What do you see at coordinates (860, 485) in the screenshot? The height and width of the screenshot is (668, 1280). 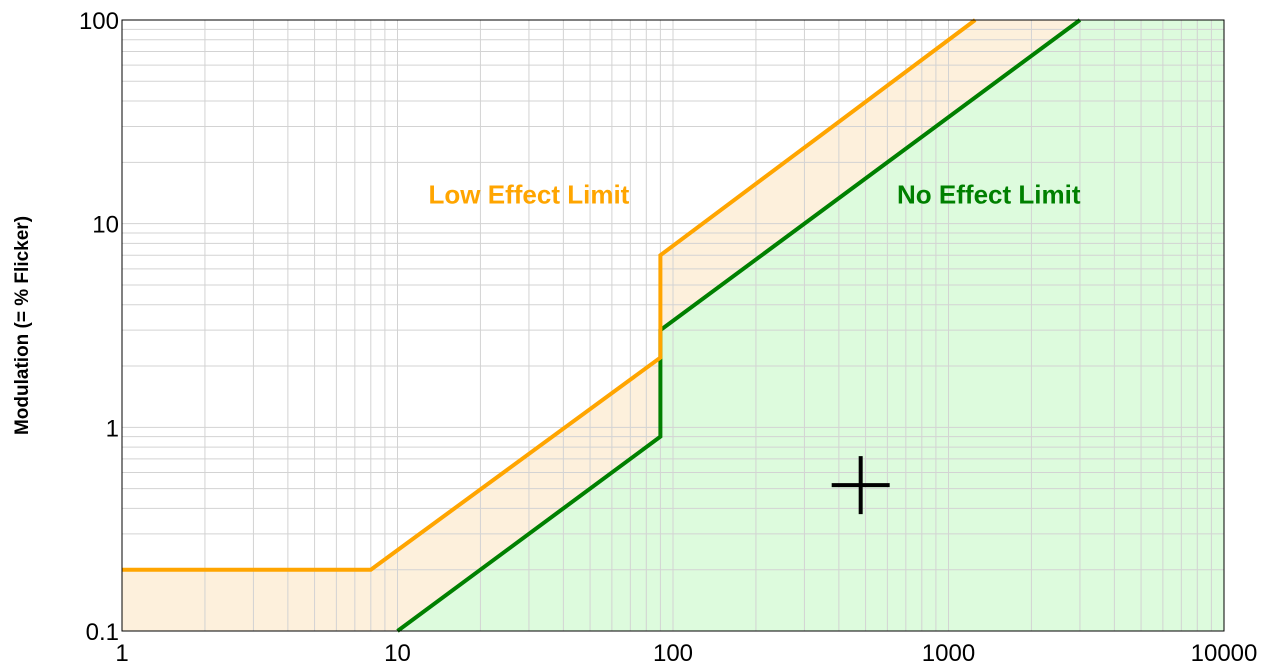 I see `plus-marker` at bounding box center [860, 485].